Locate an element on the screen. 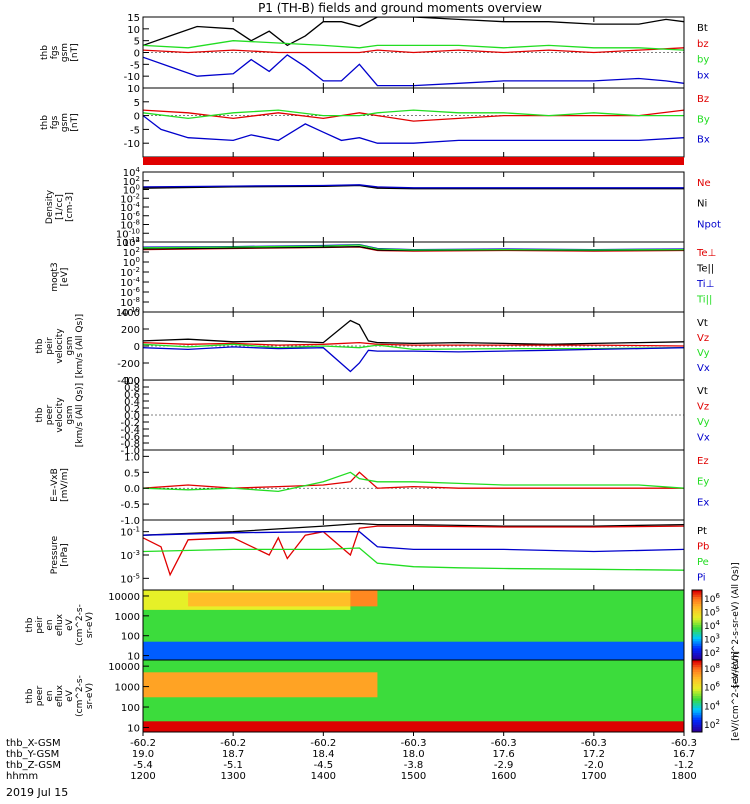 This screenshot has height=804, width=750. ytick-label: 1000 is located at coordinates (127, 688).